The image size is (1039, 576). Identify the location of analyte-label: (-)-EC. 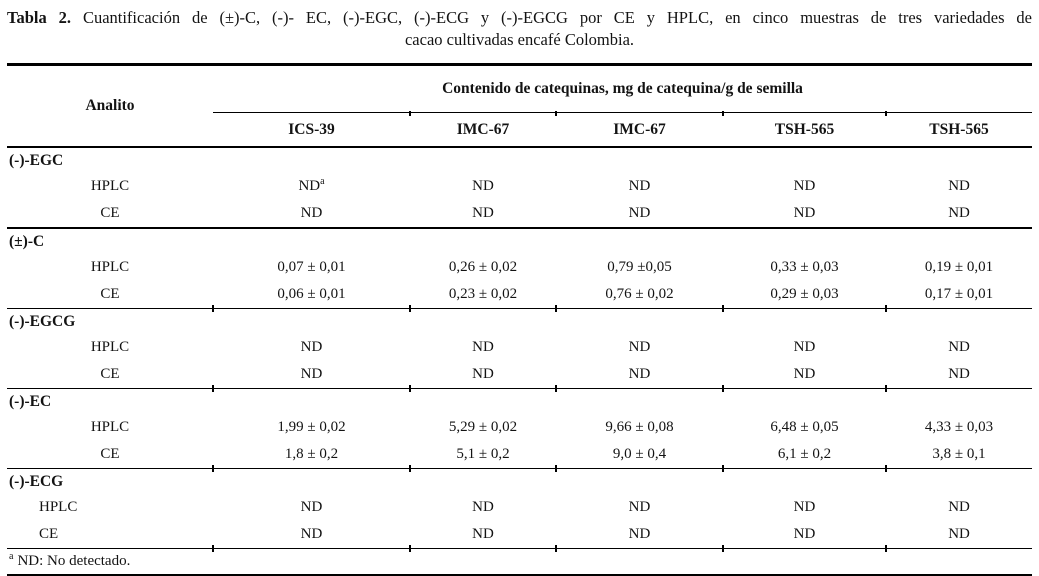
(110, 401).